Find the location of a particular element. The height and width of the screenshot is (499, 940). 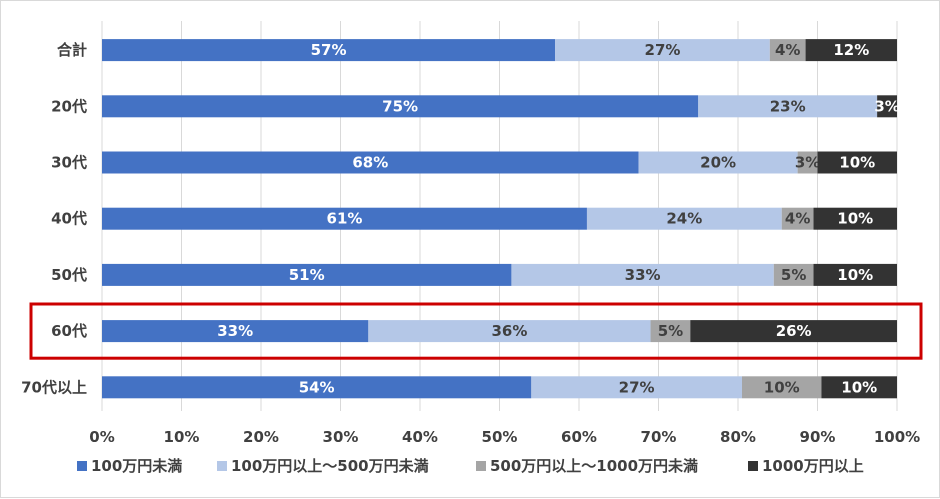

category-label: 60代 is located at coordinates (69, 331).